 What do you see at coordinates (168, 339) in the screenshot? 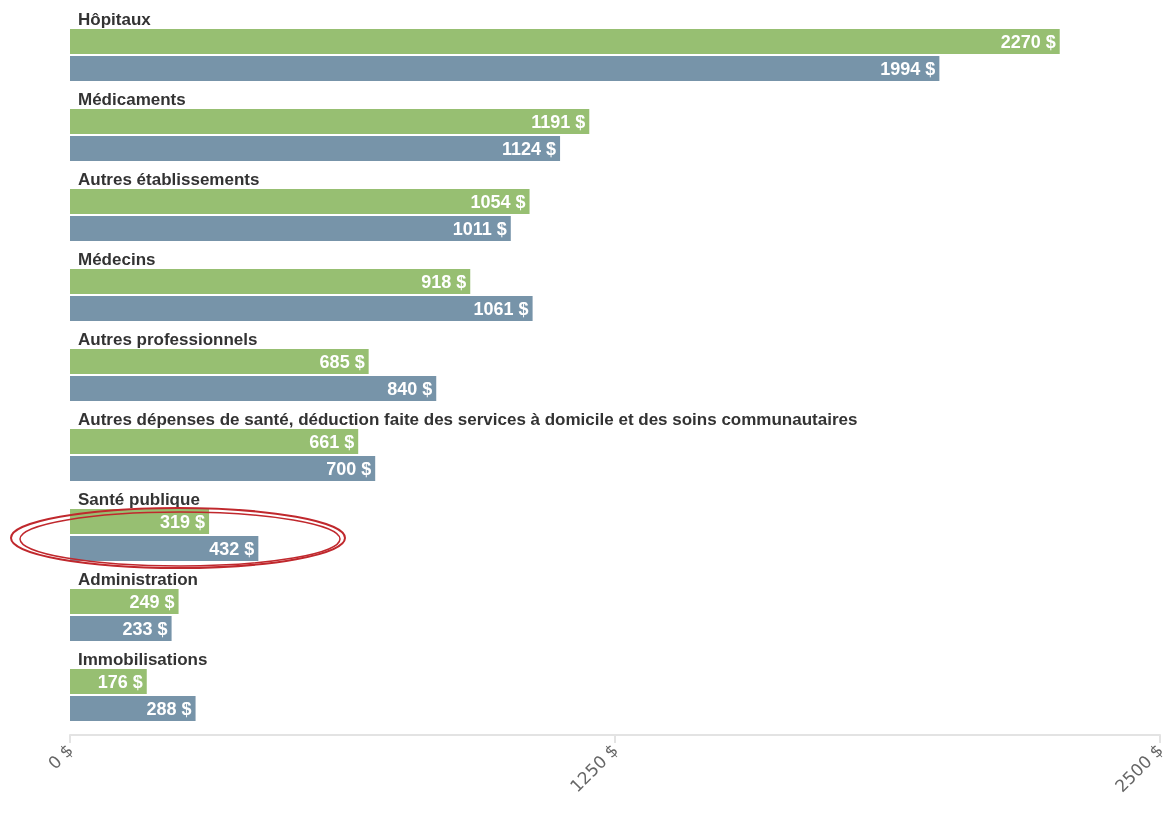
I see `y-tick-label: Autres professionnels` at bounding box center [168, 339].